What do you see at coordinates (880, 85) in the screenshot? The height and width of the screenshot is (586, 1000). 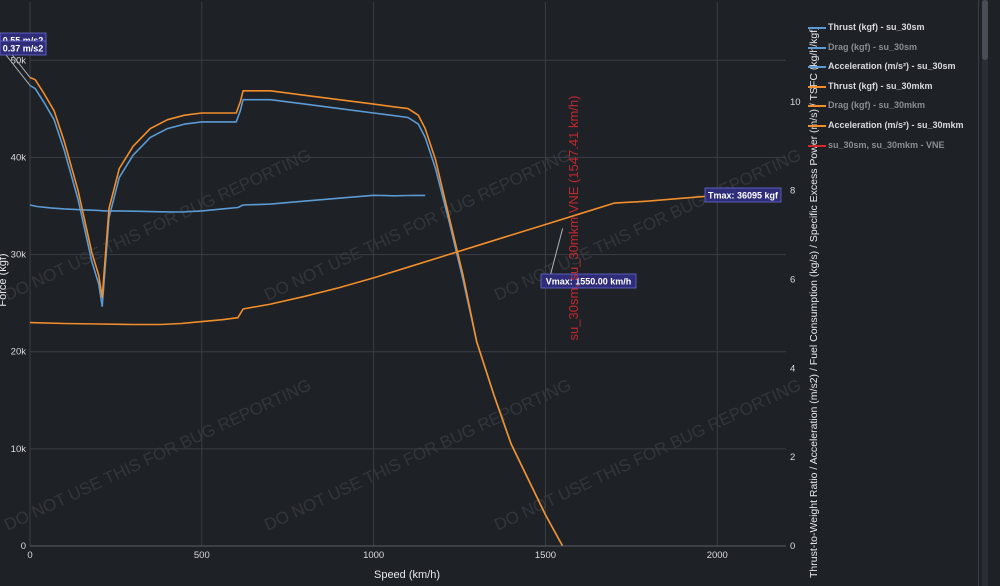 I see `legend-label: Thrust (kgf) - su_30mkm` at bounding box center [880, 85].